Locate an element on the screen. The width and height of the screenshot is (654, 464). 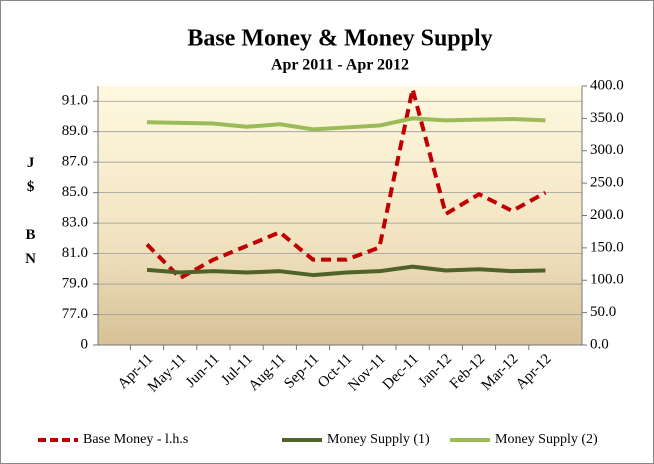
y2-tick-label: 300.0 is located at coordinates (607, 150).